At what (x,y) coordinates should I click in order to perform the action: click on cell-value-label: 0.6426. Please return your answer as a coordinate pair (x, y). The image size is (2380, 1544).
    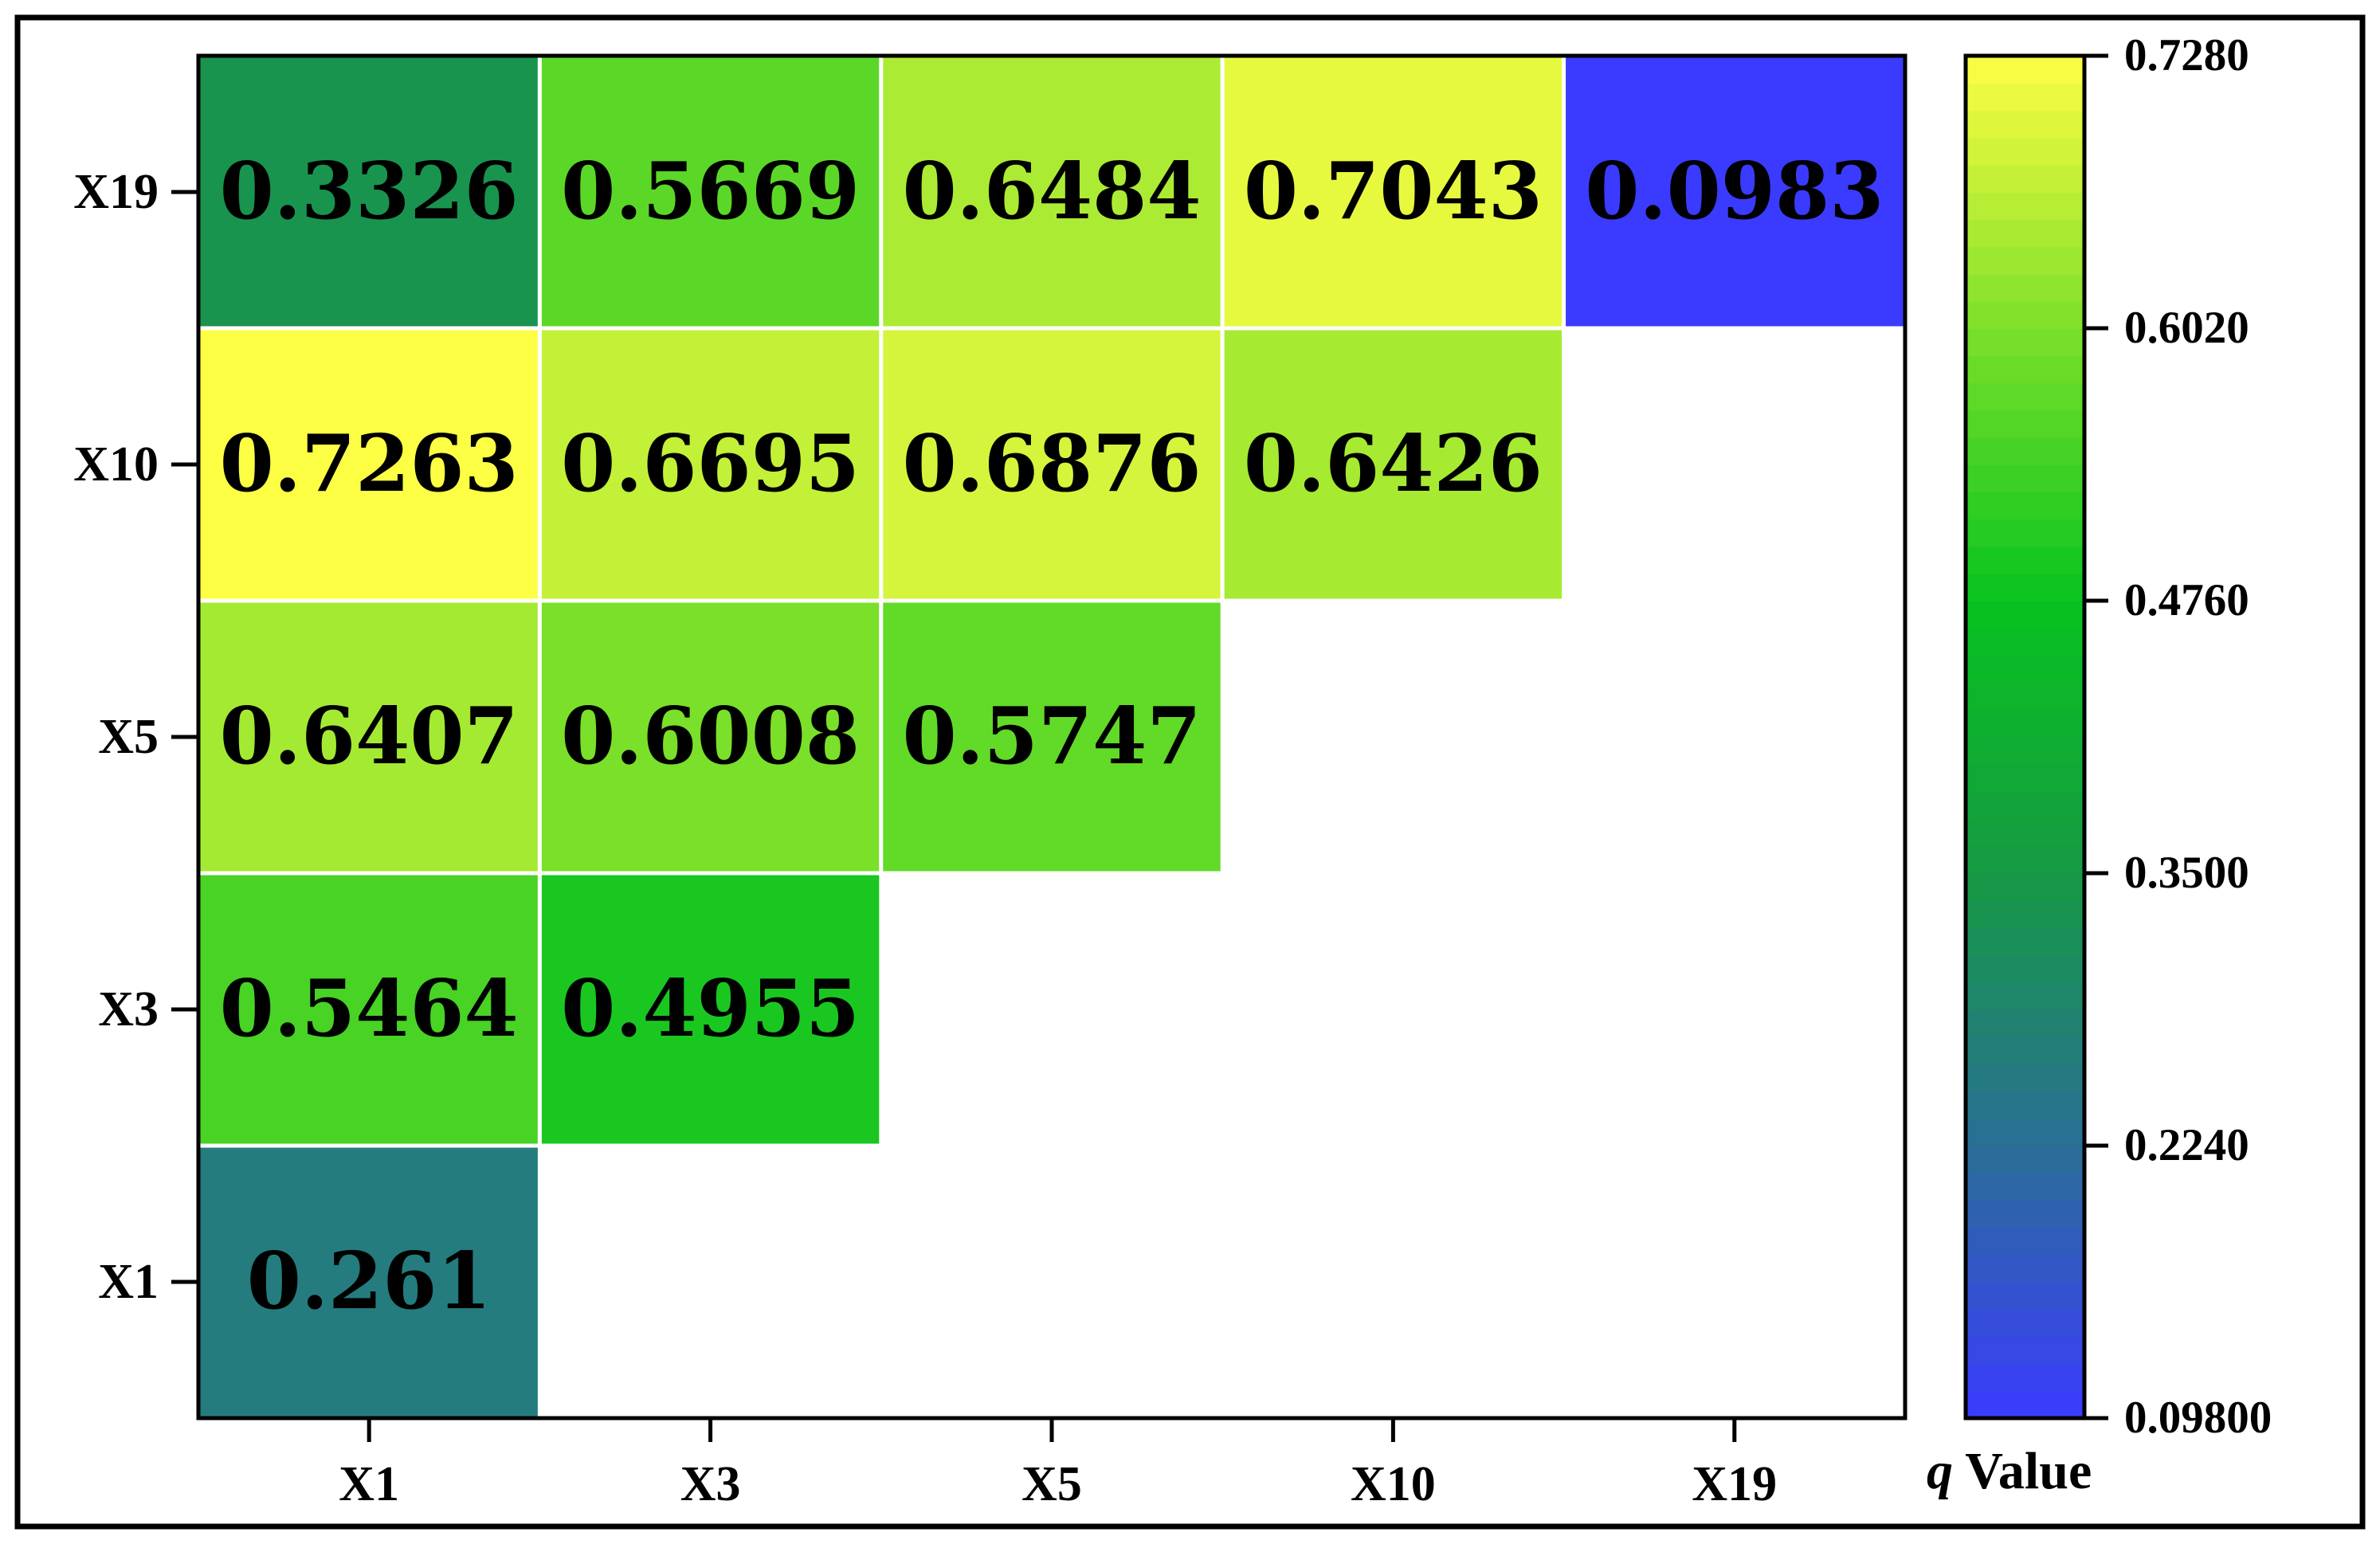
    Looking at the image, I should click on (1393, 464).